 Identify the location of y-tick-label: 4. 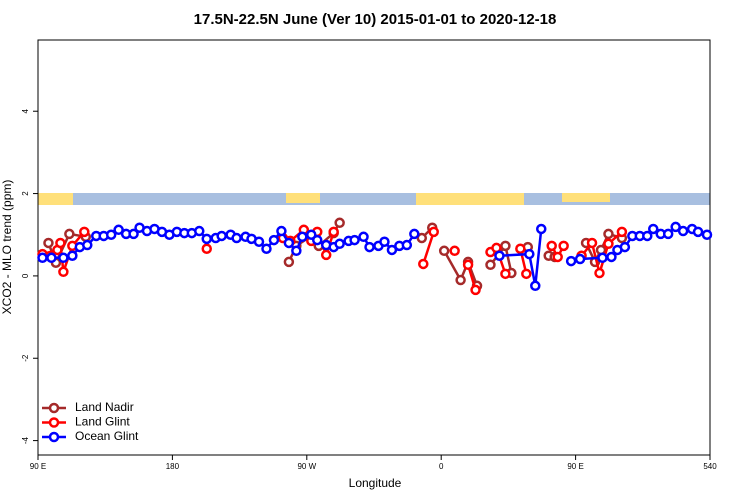
(25, 110).